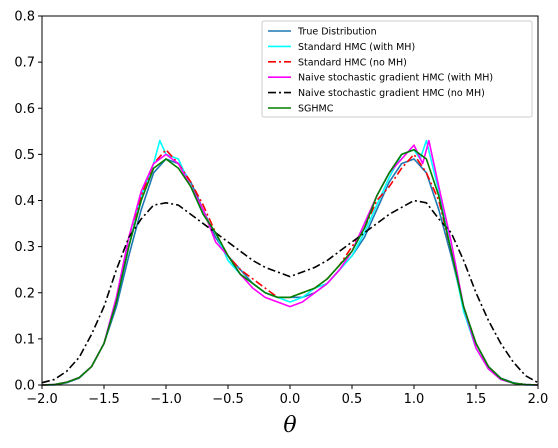 The width and height of the screenshot is (558, 448). What do you see at coordinates (24, 109) in the screenshot?
I see `y-tick-label: 0.6` at bounding box center [24, 109].